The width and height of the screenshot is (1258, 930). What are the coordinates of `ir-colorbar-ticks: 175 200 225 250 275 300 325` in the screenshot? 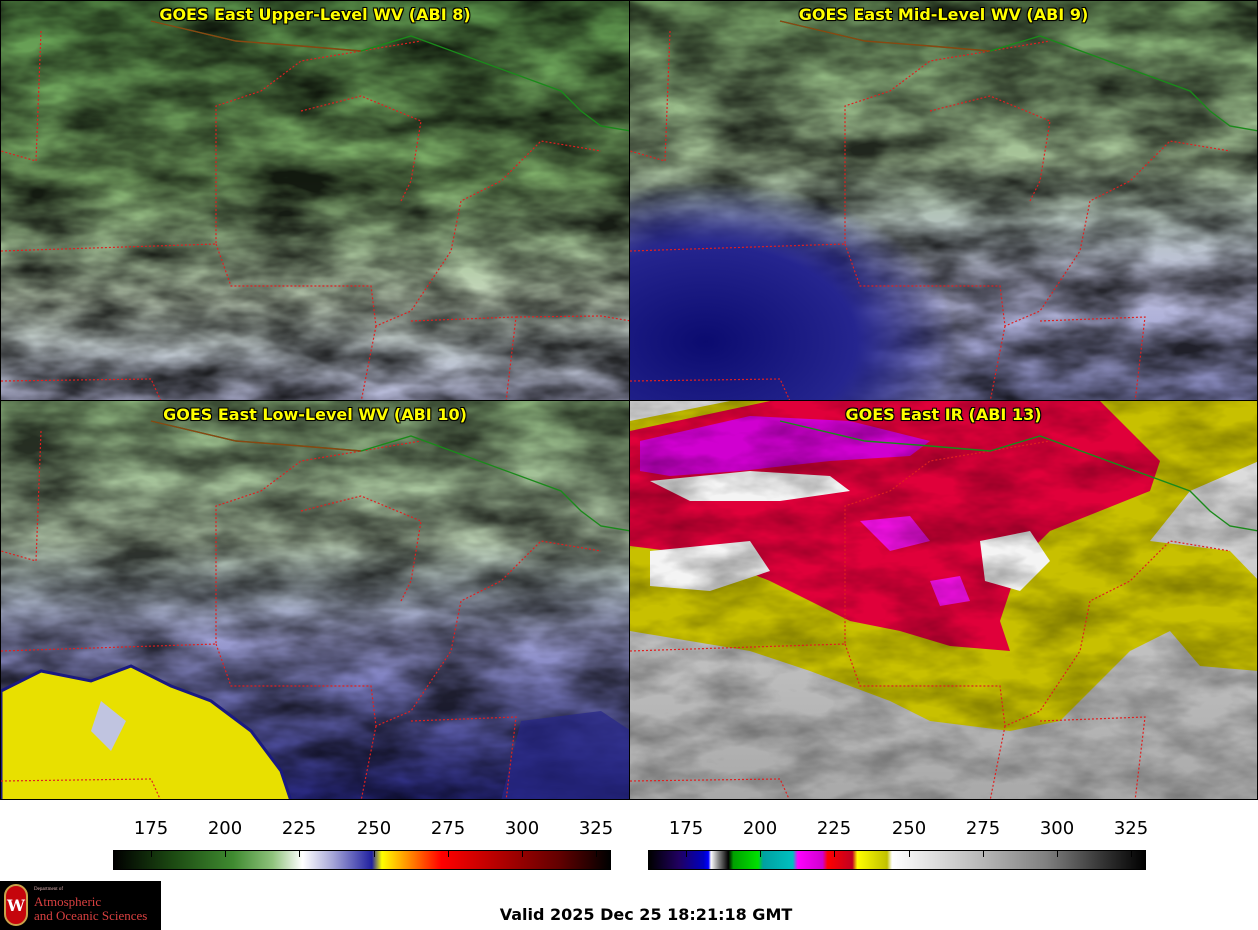 It's located at (898, 830).